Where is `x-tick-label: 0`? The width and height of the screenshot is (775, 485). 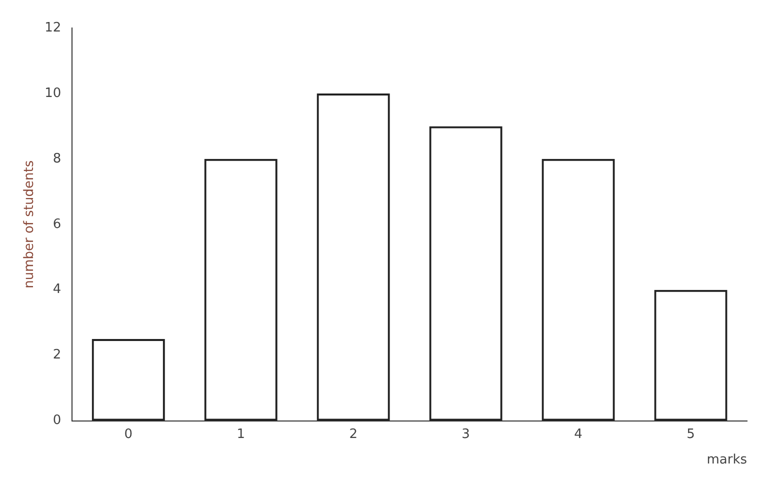
x-tick-label: 0 is located at coordinates (128, 434).